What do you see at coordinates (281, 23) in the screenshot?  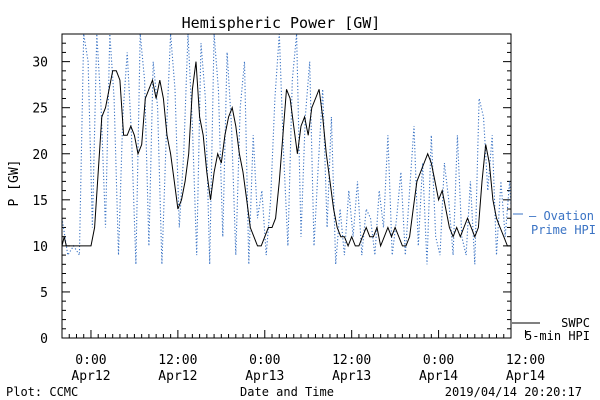 I see `chart-title: Hemispheric Power [GW]` at bounding box center [281, 23].